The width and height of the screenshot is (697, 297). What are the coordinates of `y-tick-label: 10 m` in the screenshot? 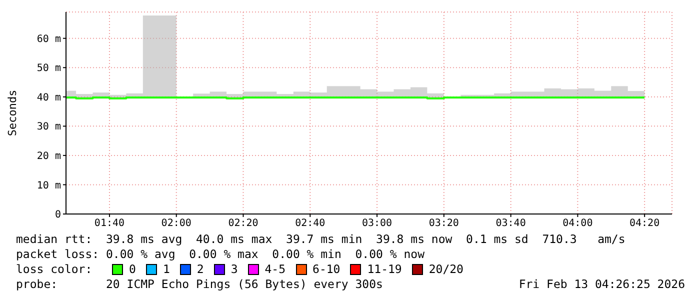 It's located at (48, 186).